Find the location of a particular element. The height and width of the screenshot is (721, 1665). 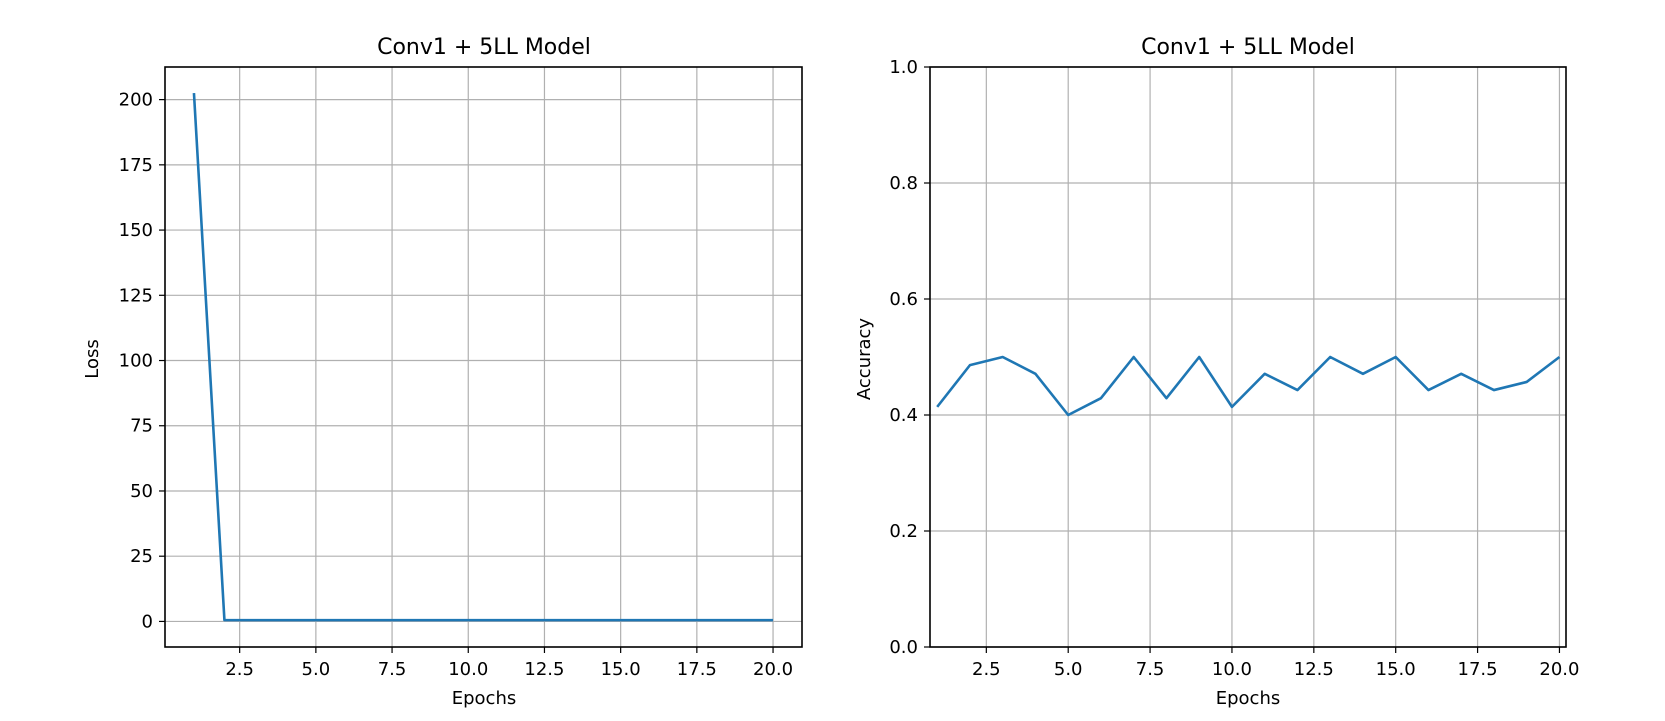

accuracy-chart-ylabel: Accuracy is located at coordinates (864, 359).